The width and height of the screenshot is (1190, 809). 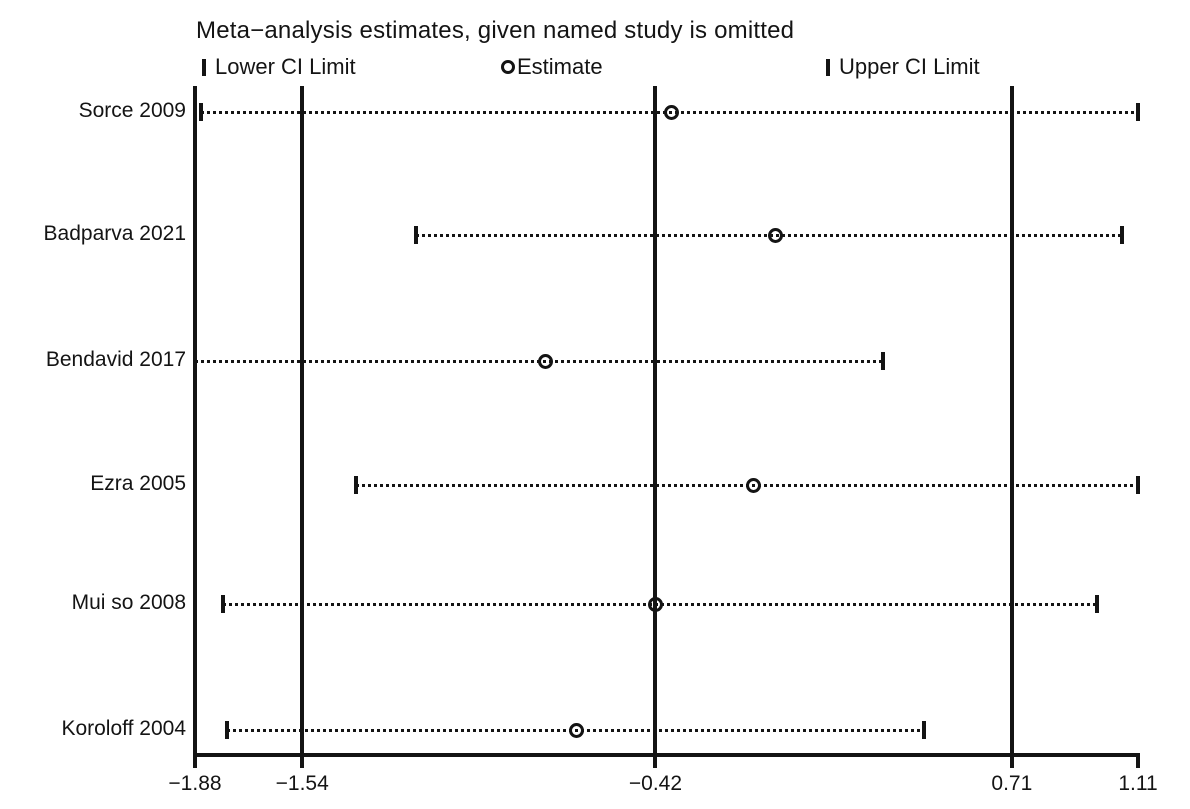 I want to click on x-tick-label: −0.42, so click(x=655, y=783).